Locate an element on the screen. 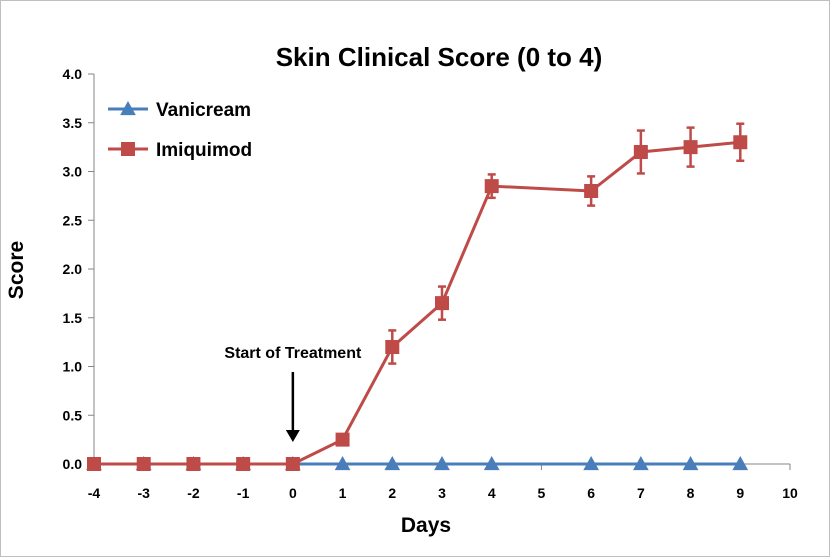  x-tick-label: -2 is located at coordinates (193, 493).